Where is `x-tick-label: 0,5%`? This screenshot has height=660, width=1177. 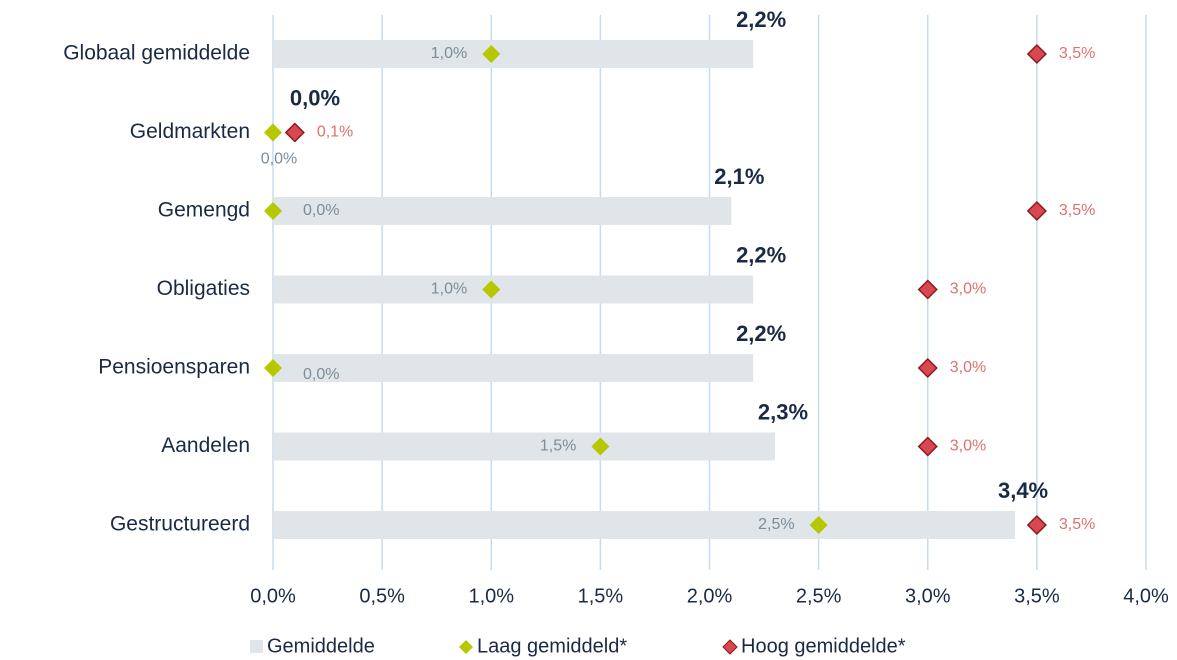 x-tick-label: 0,5% is located at coordinates (382, 596).